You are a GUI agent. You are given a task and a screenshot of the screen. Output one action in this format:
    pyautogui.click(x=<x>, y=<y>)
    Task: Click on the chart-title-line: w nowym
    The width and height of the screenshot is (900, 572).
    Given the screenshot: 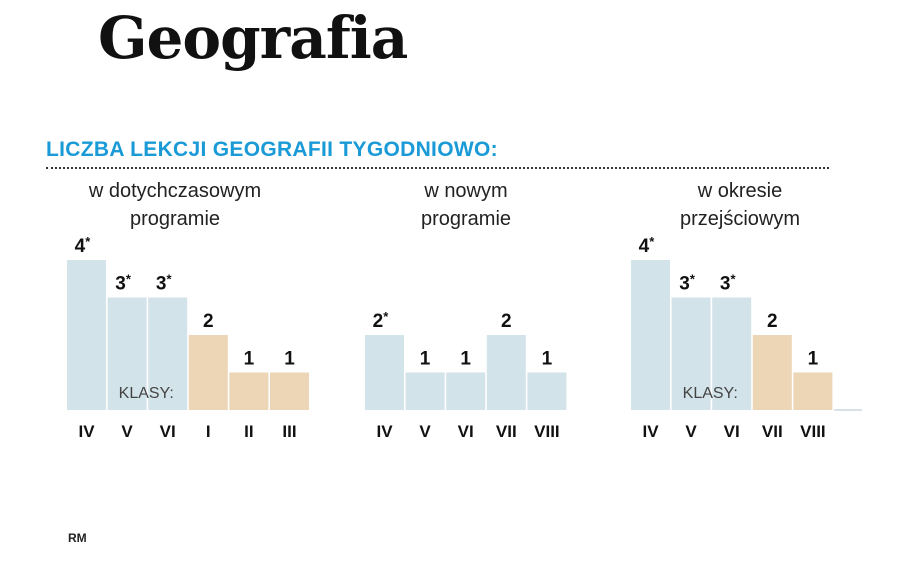 What is the action you would take?
    pyautogui.click(x=465, y=191)
    